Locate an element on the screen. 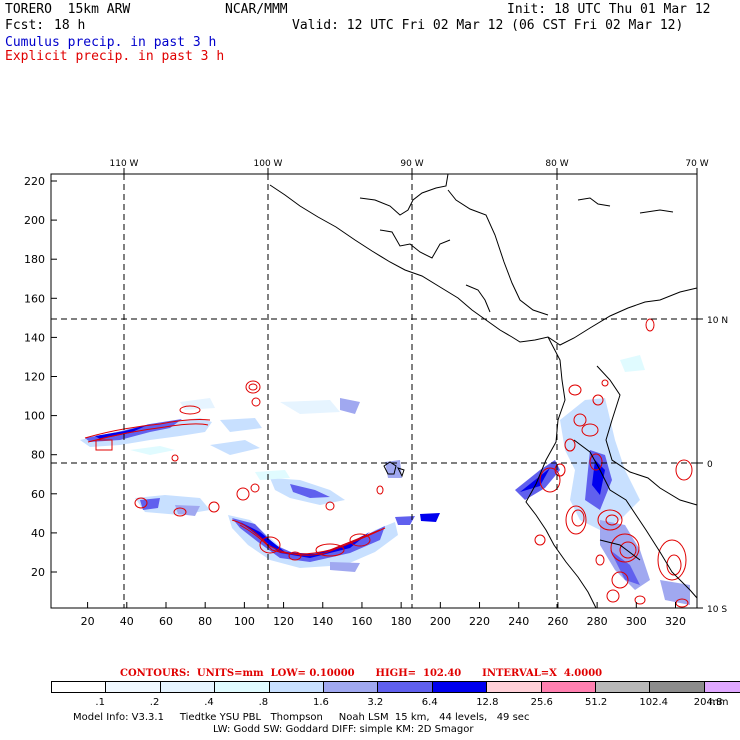 The width and height of the screenshot is (740, 740). x-tick-label: 200 is located at coordinates (440, 621).